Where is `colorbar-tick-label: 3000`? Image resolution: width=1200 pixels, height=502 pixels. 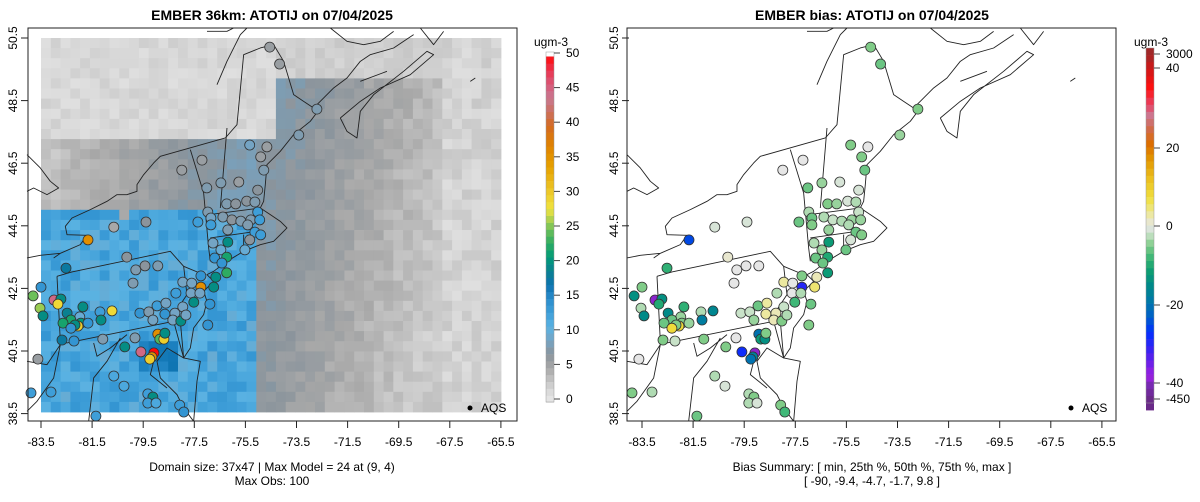 colorbar-tick-label: 3000 is located at coordinates (1179, 54).